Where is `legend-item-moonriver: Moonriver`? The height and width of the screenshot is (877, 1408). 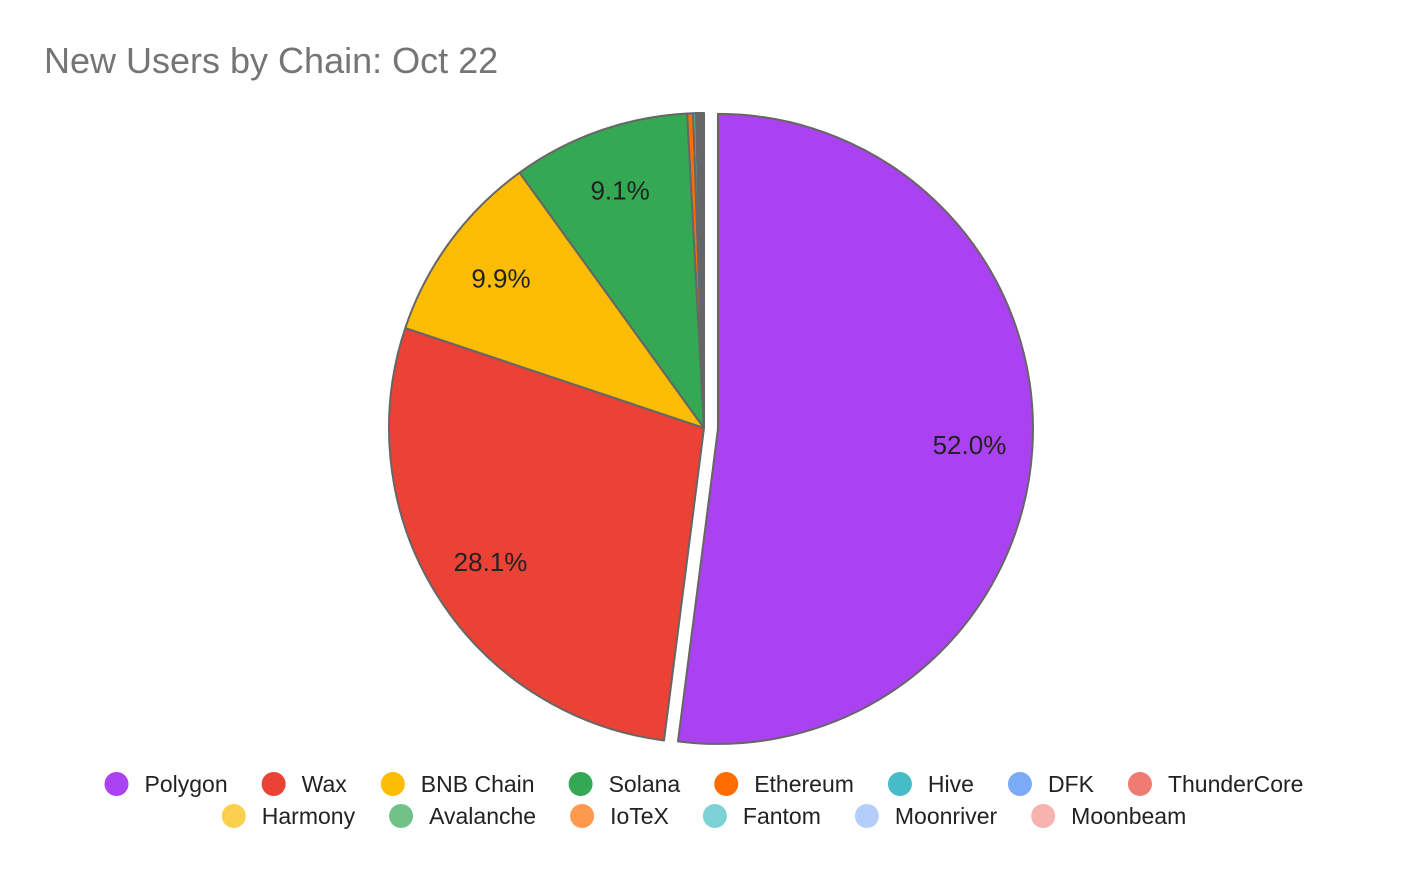 legend-item-moonriver: Moonriver is located at coordinates (926, 816).